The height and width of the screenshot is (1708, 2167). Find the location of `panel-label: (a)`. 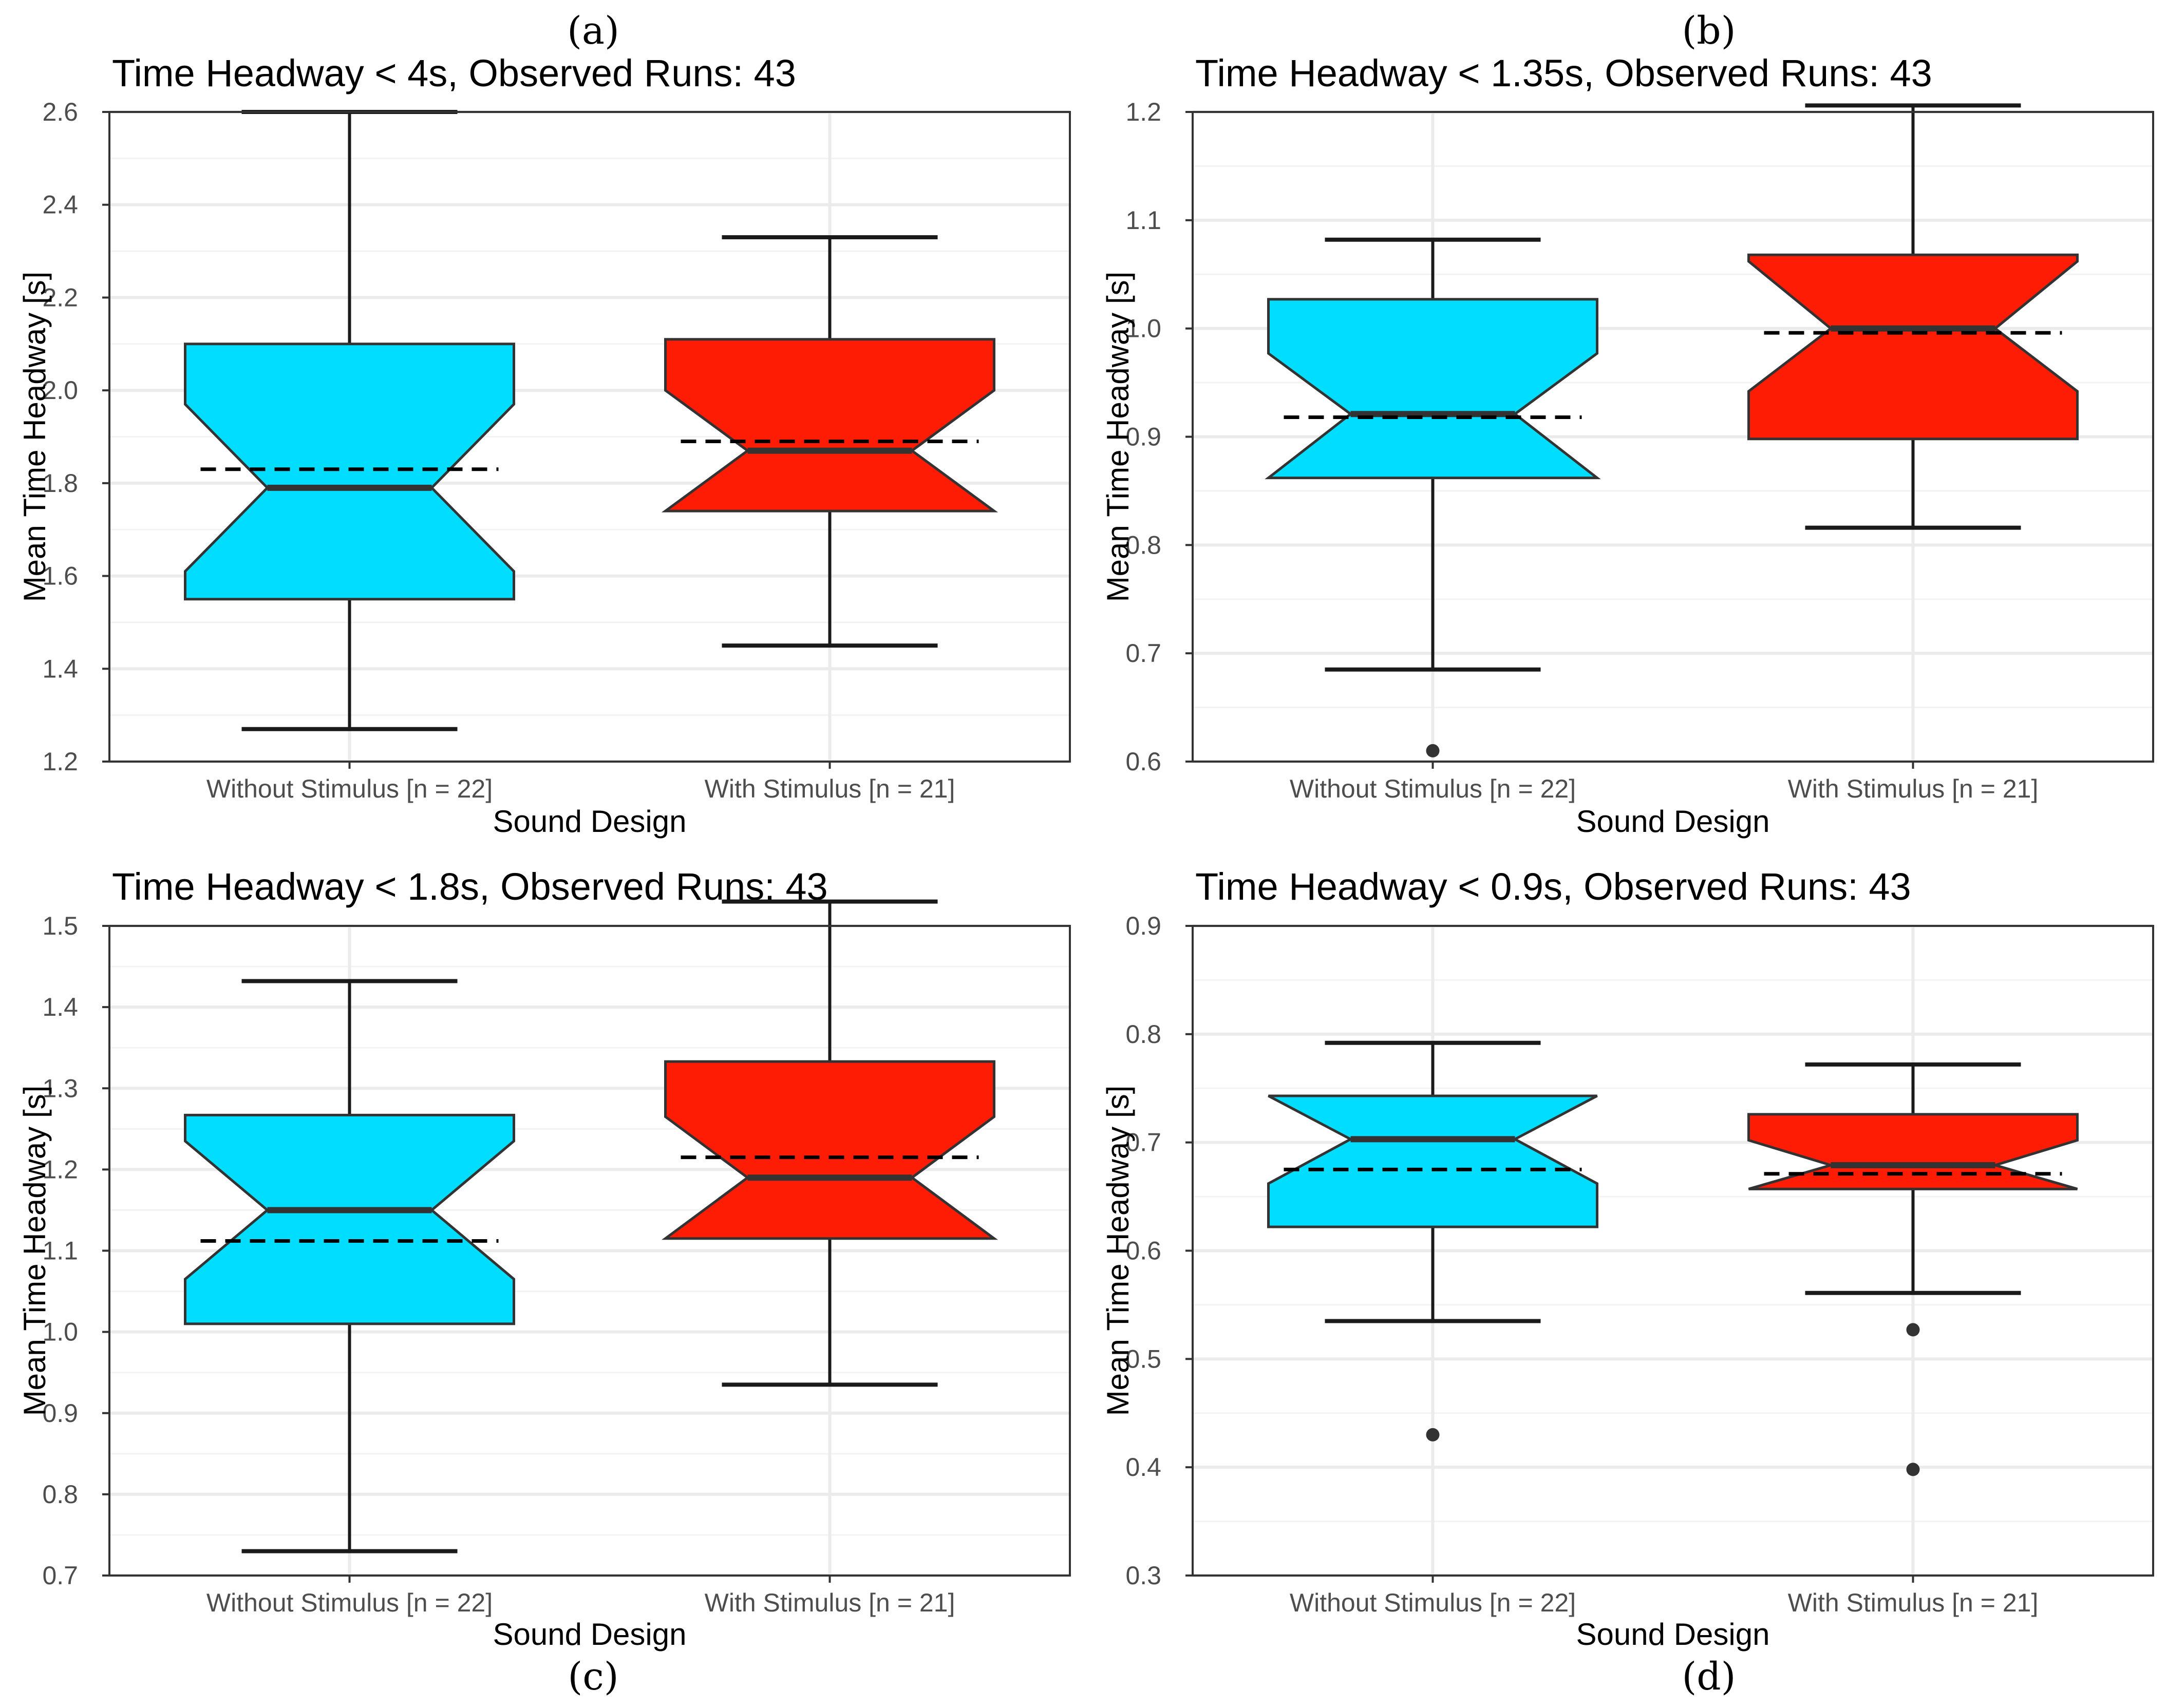

panel-label: (a) is located at coordinates (593, 31).